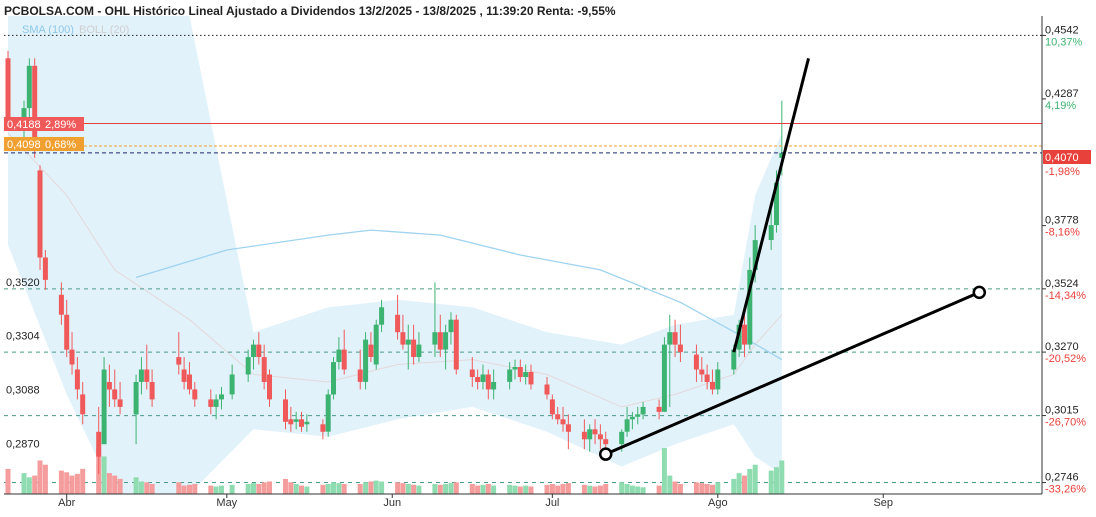 This screenshot has height=517, width=1096. Describe the element at coordinates (1062, 284) in the screenshot. I see `y-tick-price-3: 0,3524` at that location.